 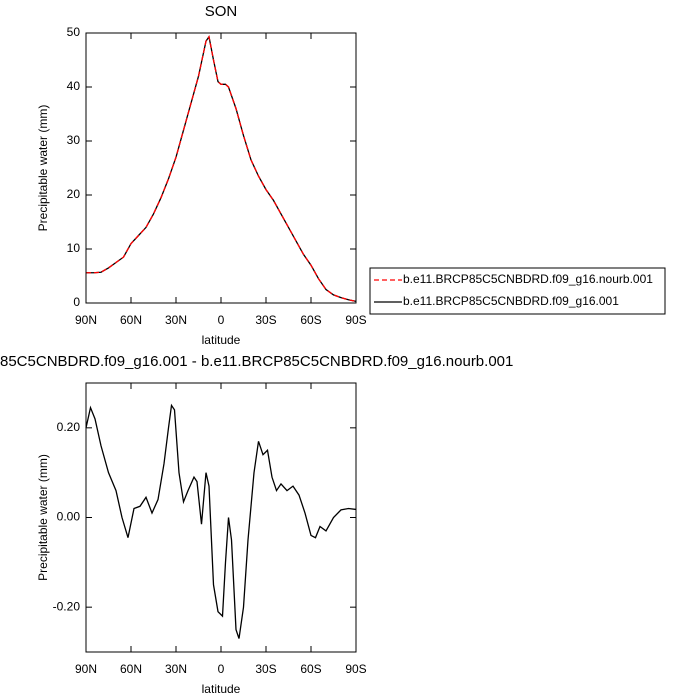 I want to click on y-tick-label: -0.20, so click(x=67, y=606).